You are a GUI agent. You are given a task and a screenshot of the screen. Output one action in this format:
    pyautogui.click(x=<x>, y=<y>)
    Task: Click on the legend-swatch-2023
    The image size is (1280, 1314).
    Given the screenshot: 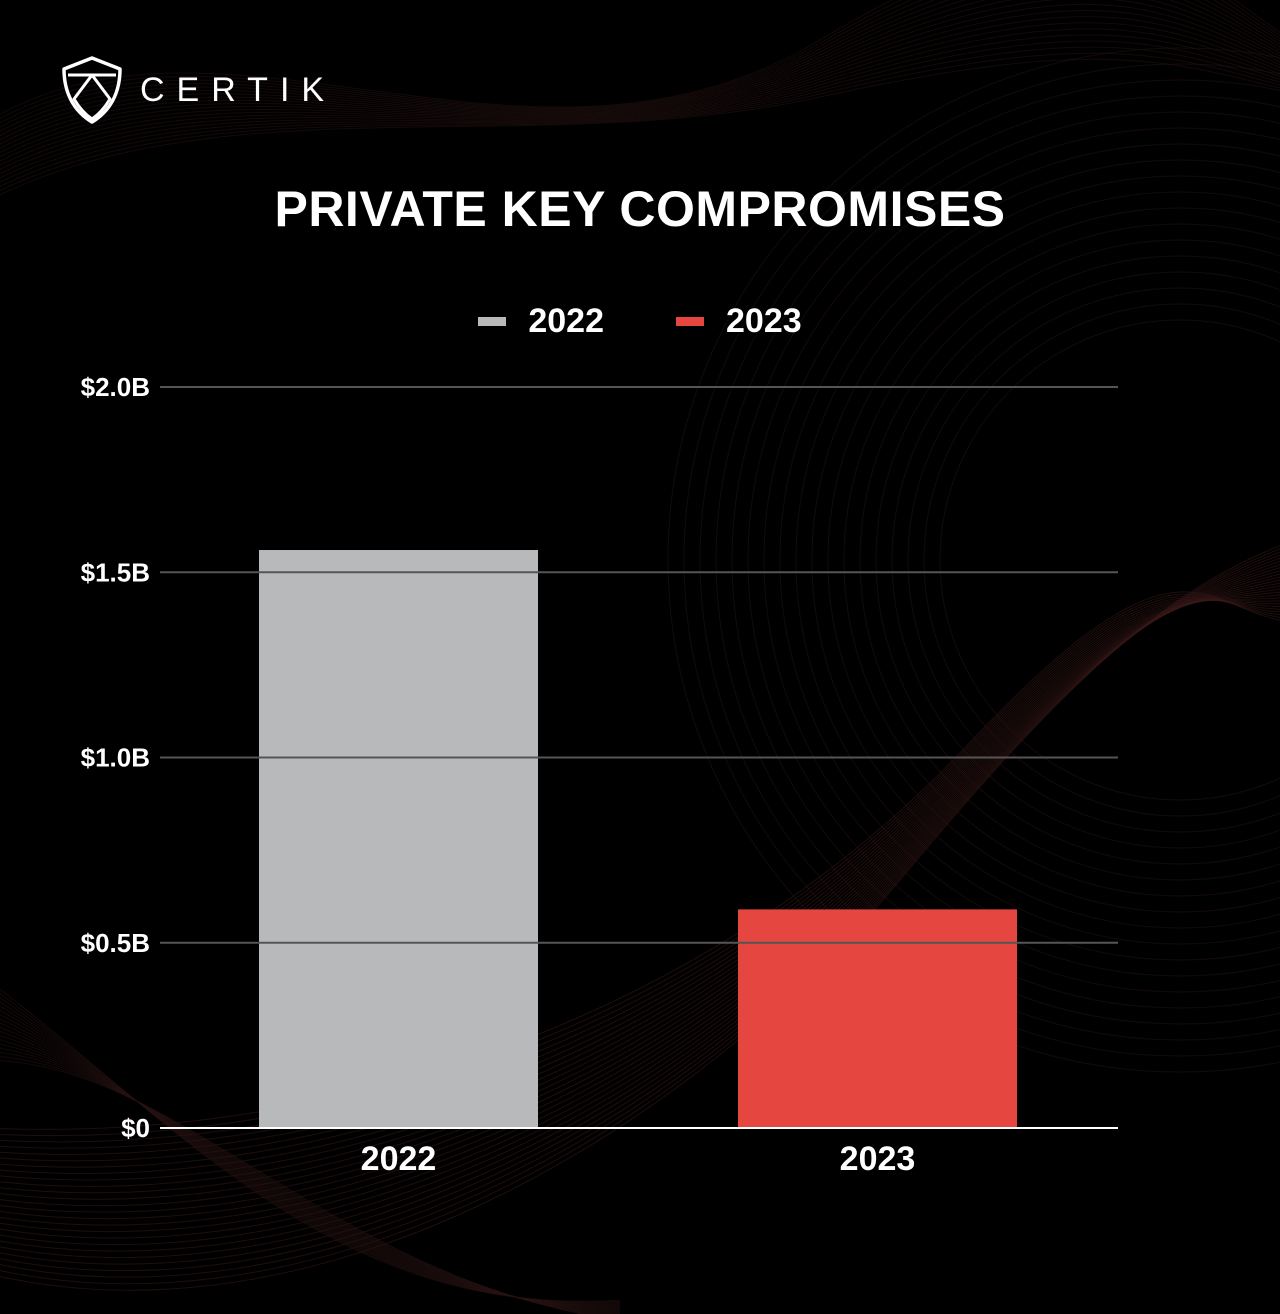 What is the action you would take?
    pyautogui.click(x=690, y=321)
    